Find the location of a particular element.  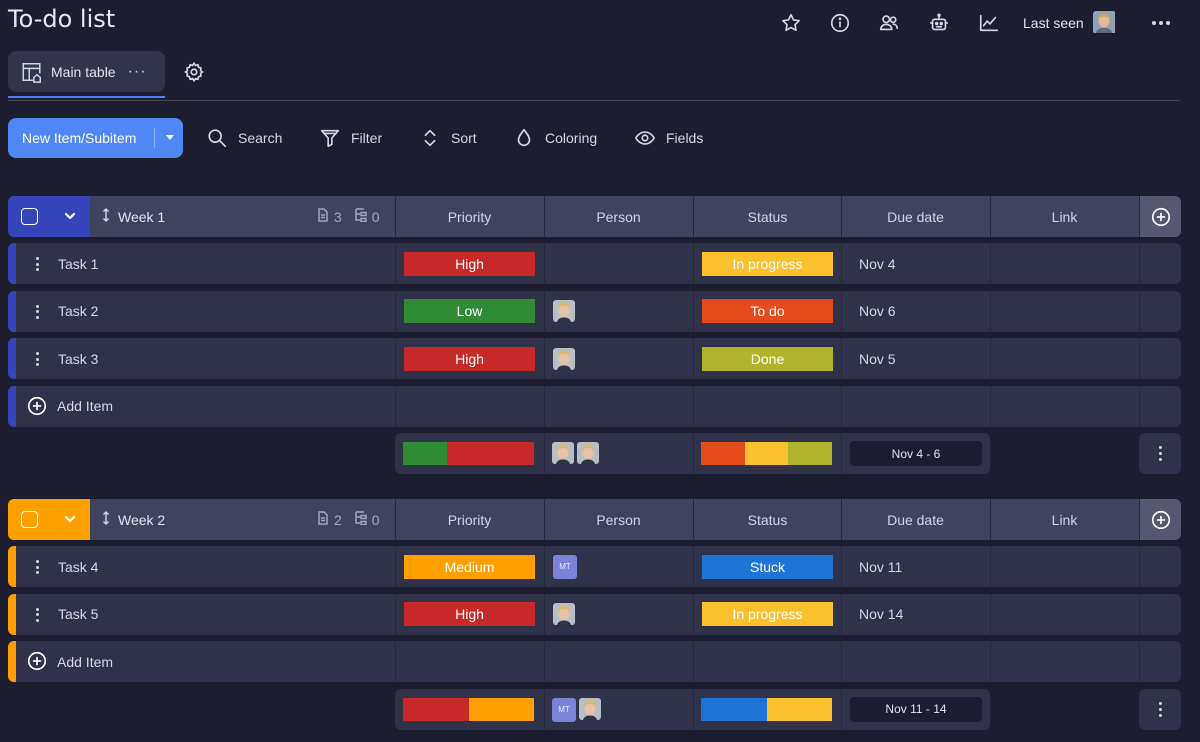

priority-cell: Medium is located at coordinates (469, 566).